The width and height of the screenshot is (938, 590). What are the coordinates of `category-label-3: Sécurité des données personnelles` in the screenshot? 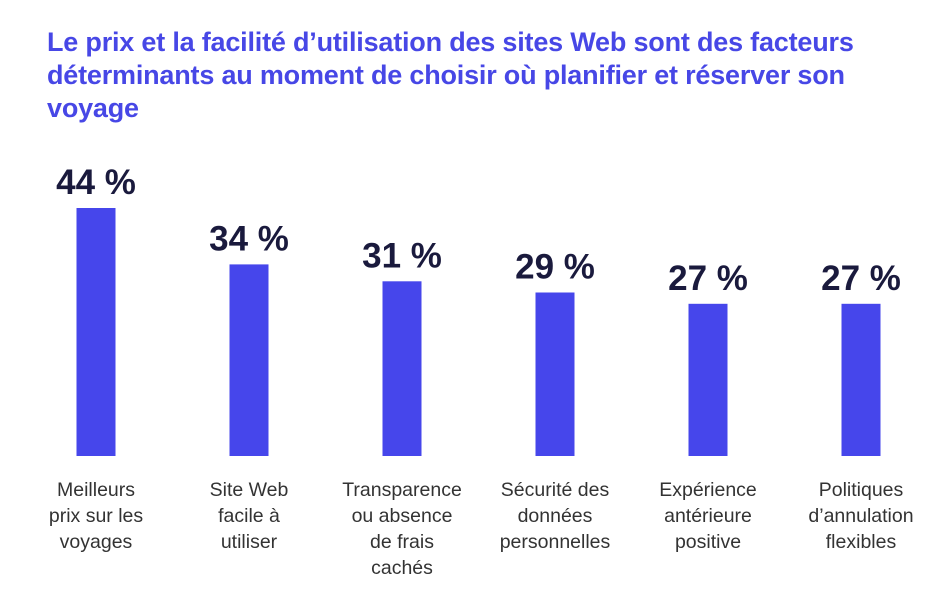 It's located at (555, 516).